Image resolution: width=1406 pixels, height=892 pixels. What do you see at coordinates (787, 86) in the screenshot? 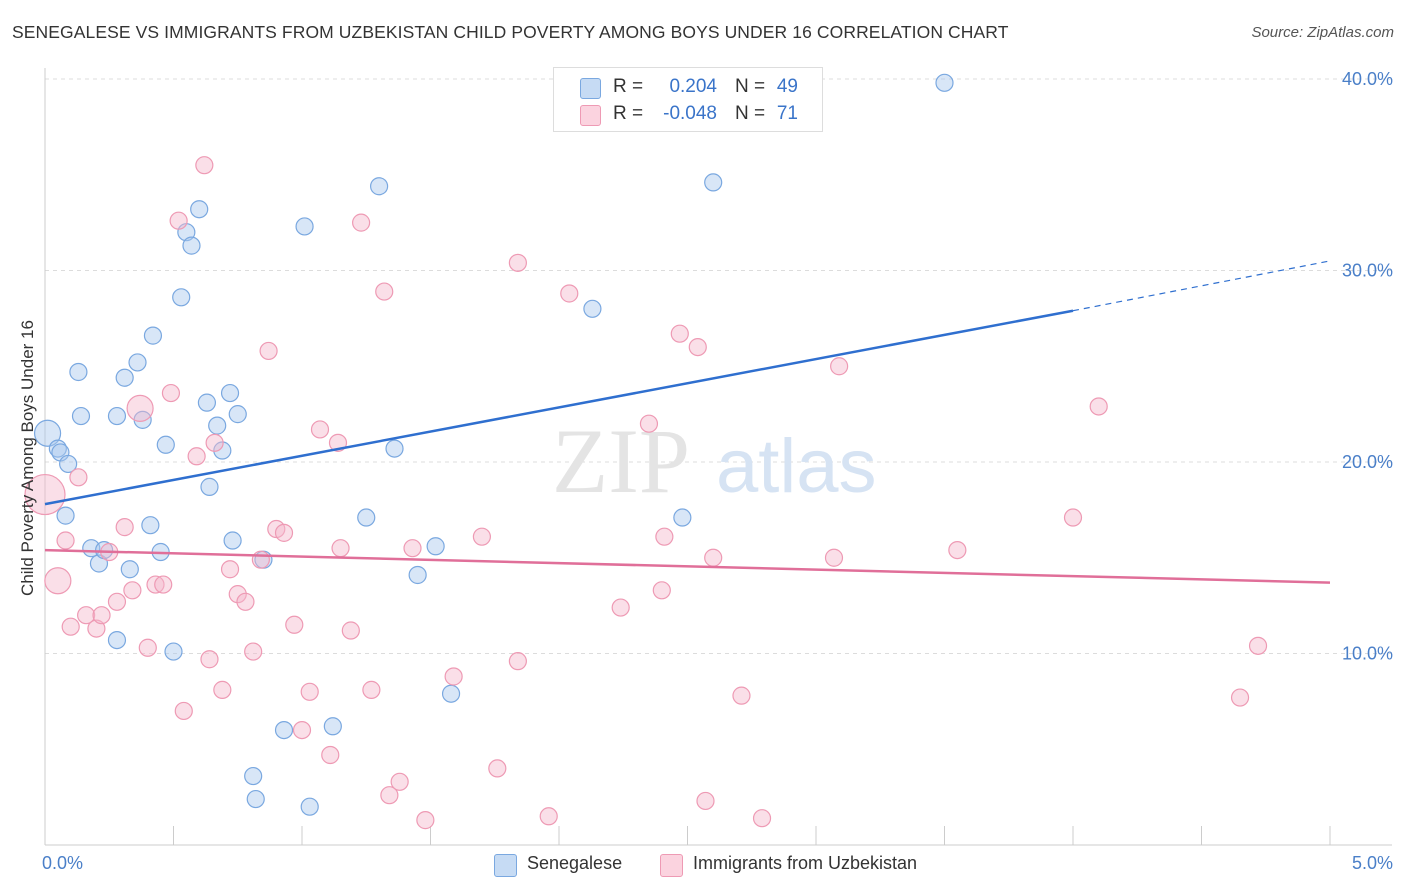
I see `legend-n-value: 49` at bounding box center [787, 86].